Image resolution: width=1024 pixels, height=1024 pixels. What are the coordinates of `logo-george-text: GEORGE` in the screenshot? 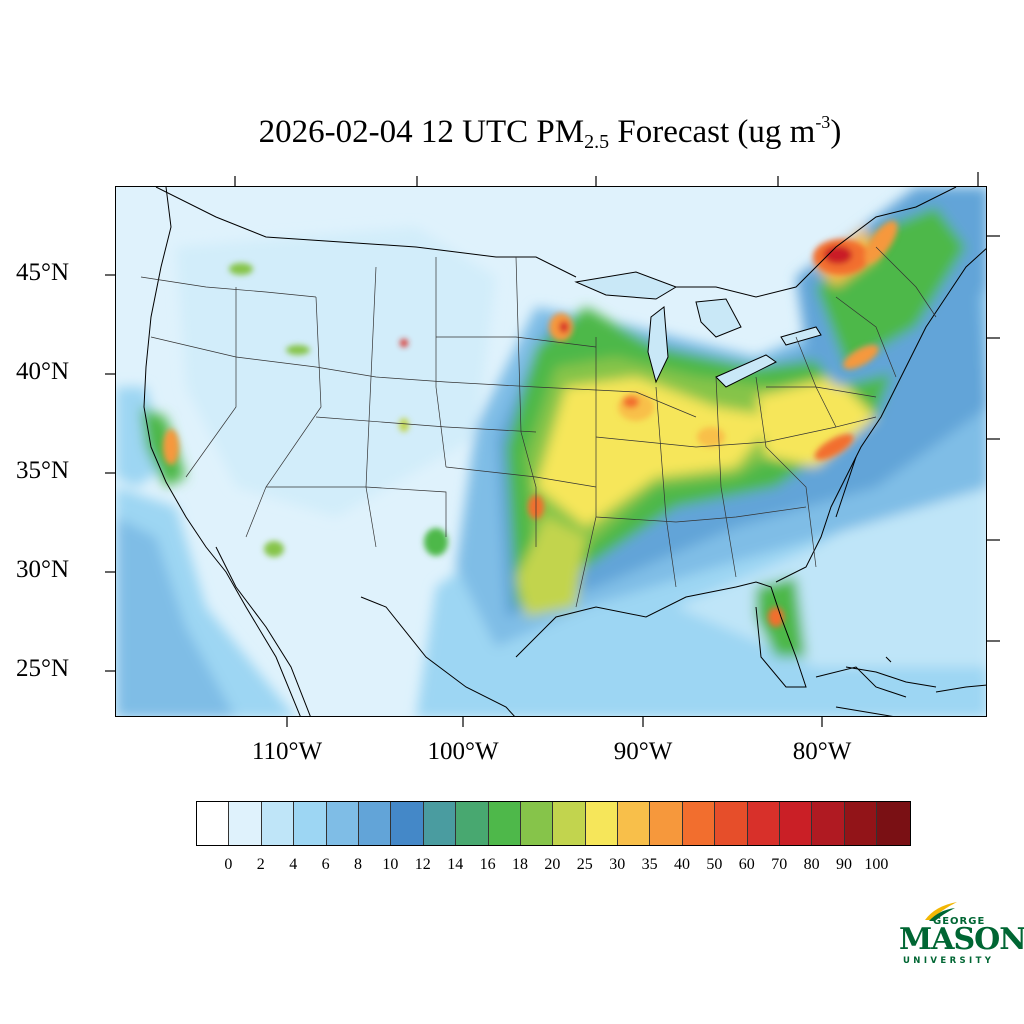 It's located at (959, 921).